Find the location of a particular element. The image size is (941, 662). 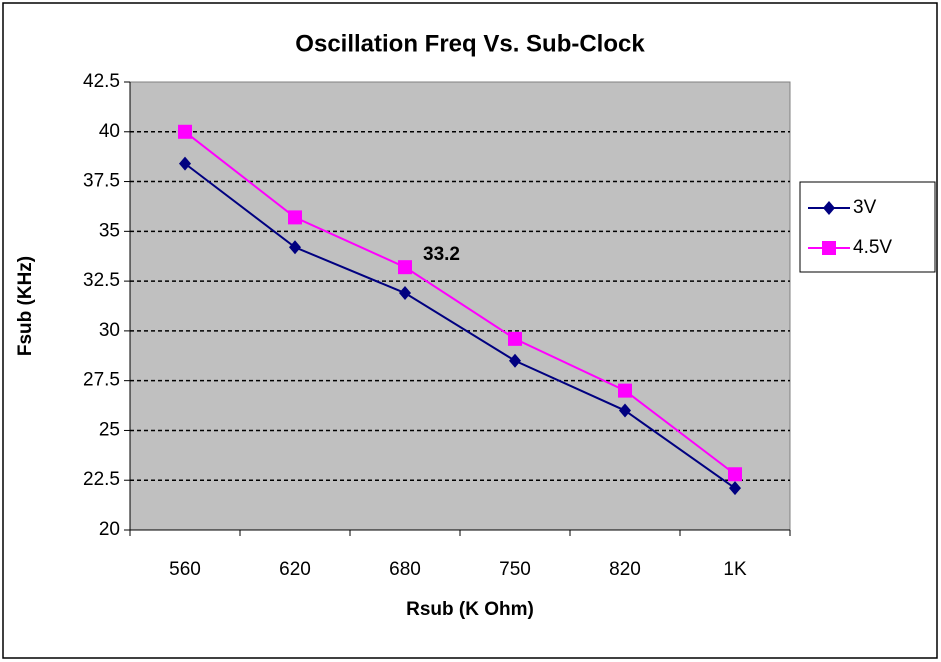

legend is located at coordinates (867, 227).